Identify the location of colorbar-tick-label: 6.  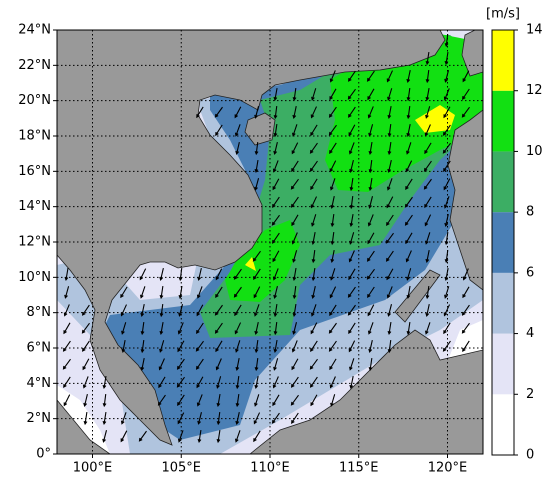
(530, 272).